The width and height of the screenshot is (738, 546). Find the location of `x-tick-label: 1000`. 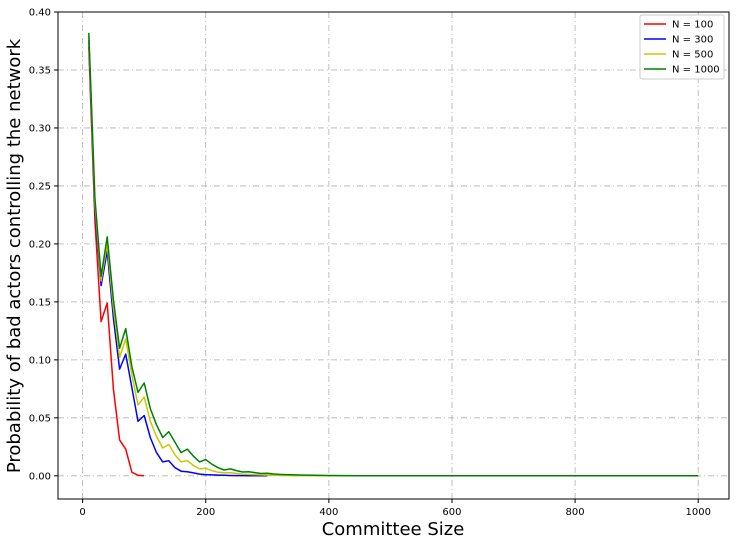

x-tick-label: 1000 is located at coordinates (697, 512).